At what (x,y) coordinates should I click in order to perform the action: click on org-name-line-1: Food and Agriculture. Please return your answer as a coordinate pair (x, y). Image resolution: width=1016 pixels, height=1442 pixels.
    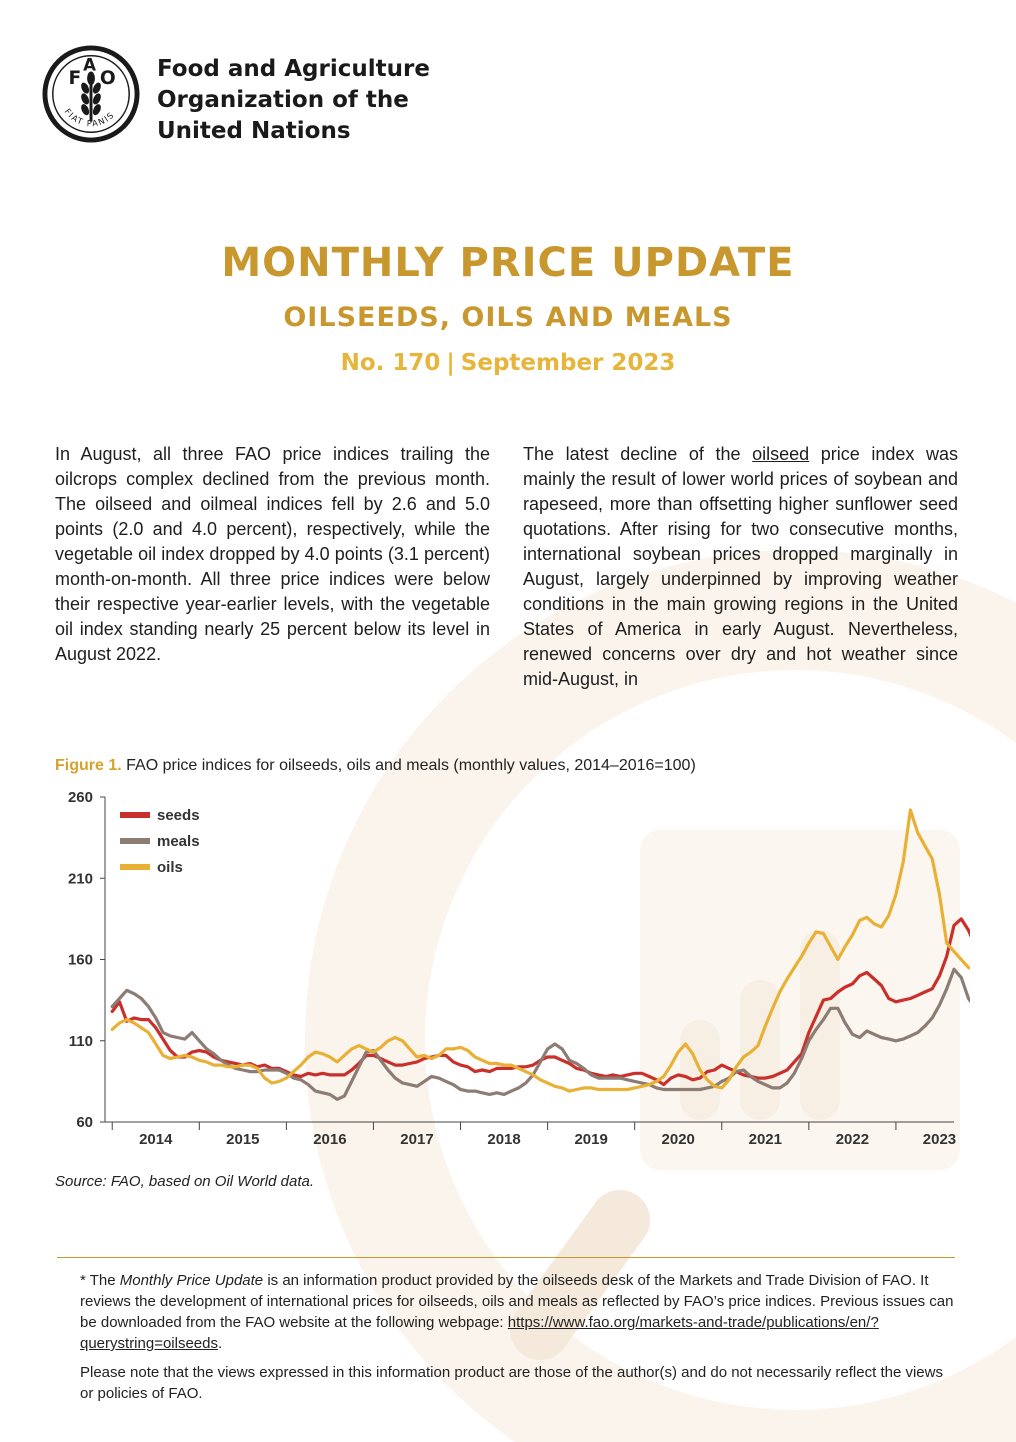
    Looking at the image, I should click on (293, 69).